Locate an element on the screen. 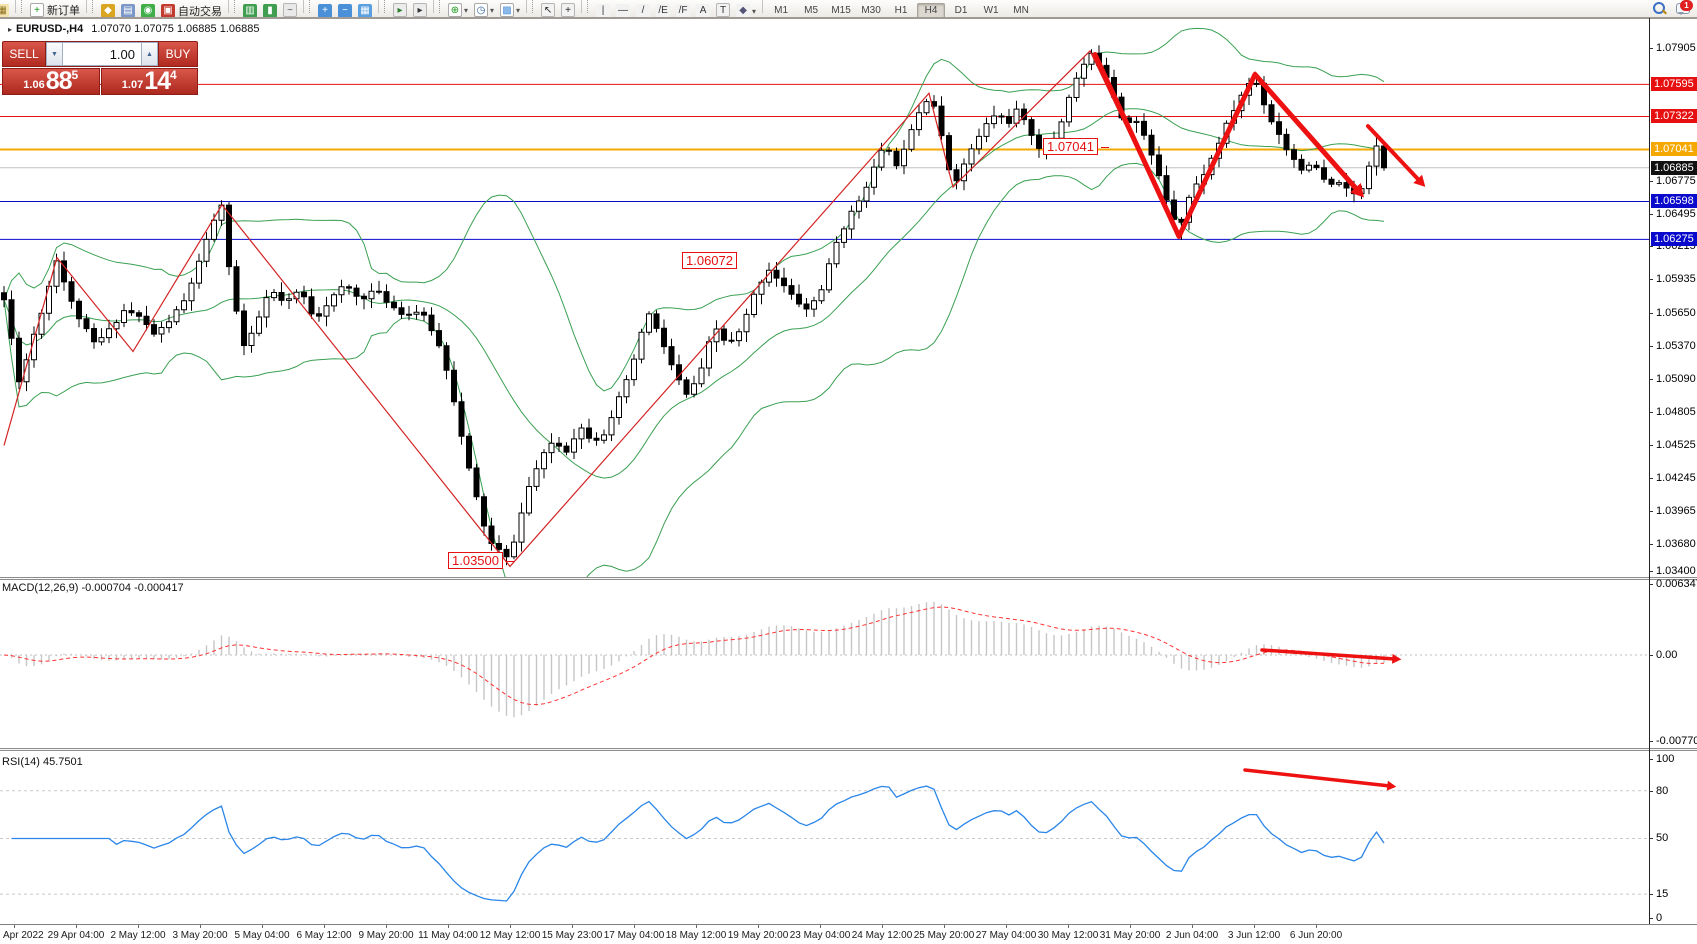 The image size is (1697, 944). rsi-axis-label: 50 is located at coordinates (1662, 838).